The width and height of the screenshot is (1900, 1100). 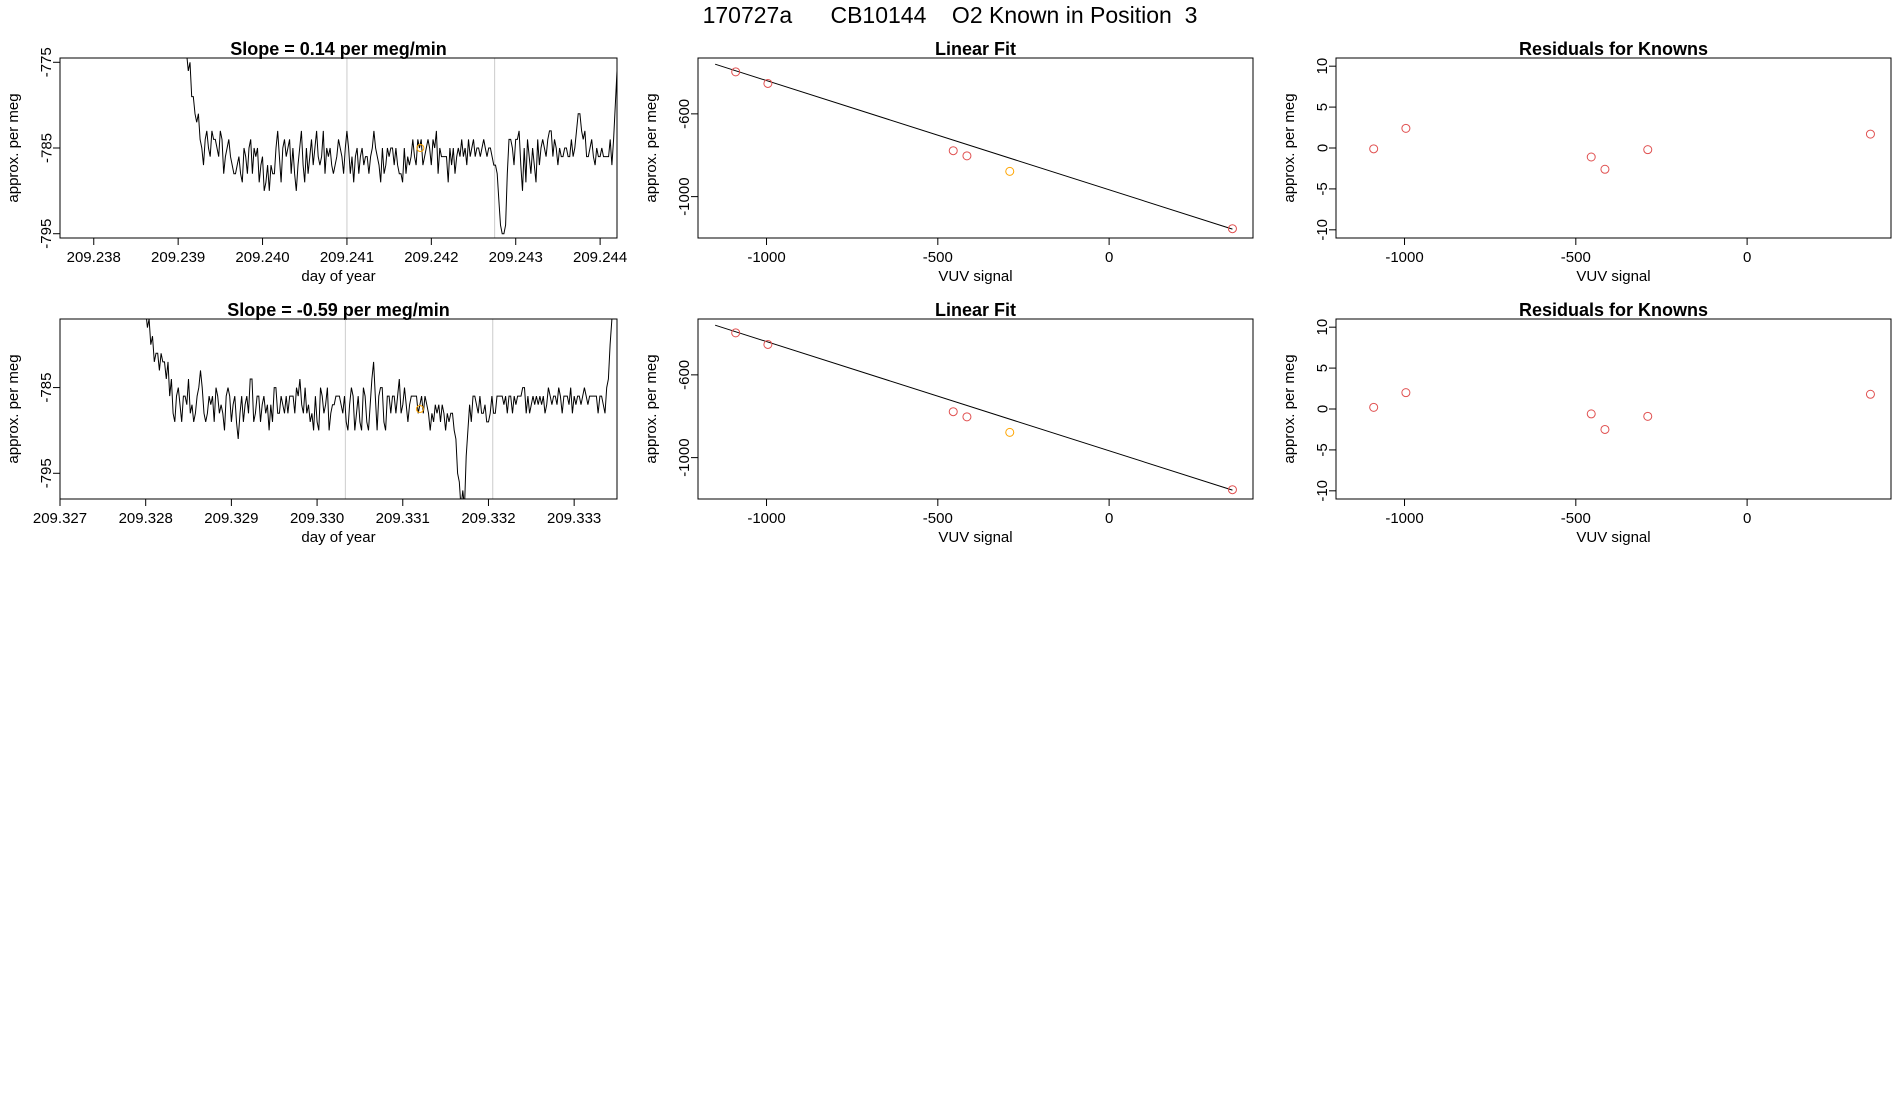 What do you see at coordinates (317, 518) in the screenshot?
I see `x-tick-label: 209.330` at bounding box center [317, 518].